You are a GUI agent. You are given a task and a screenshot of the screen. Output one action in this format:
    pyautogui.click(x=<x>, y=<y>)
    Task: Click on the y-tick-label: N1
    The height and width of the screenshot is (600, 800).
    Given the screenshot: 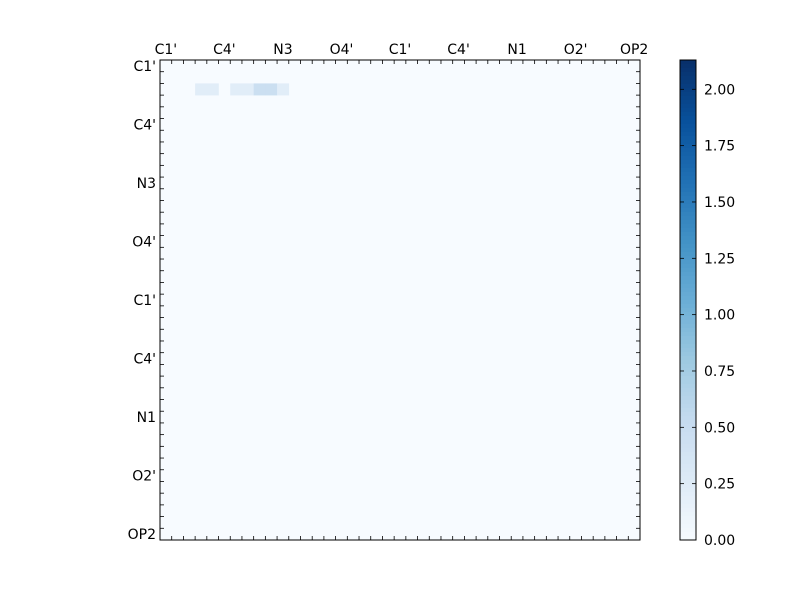 What is the action you would take?
    pyautogui.click(x=146, y=418)
    